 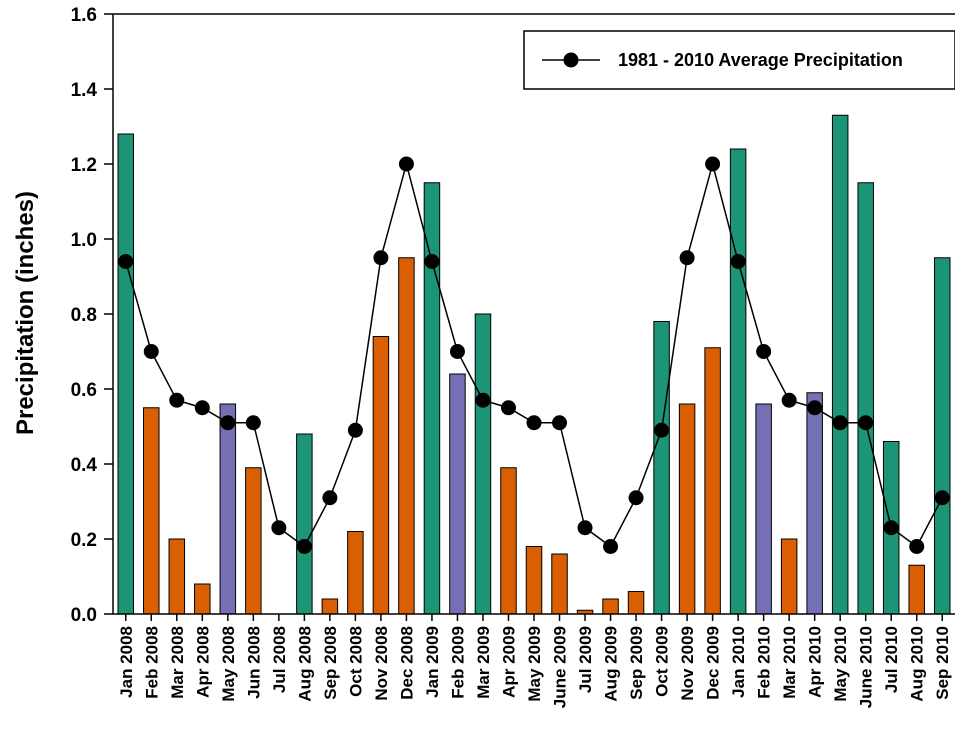 I want to click on y-tick-label-8: 1.6, so click(x=84, y=15).